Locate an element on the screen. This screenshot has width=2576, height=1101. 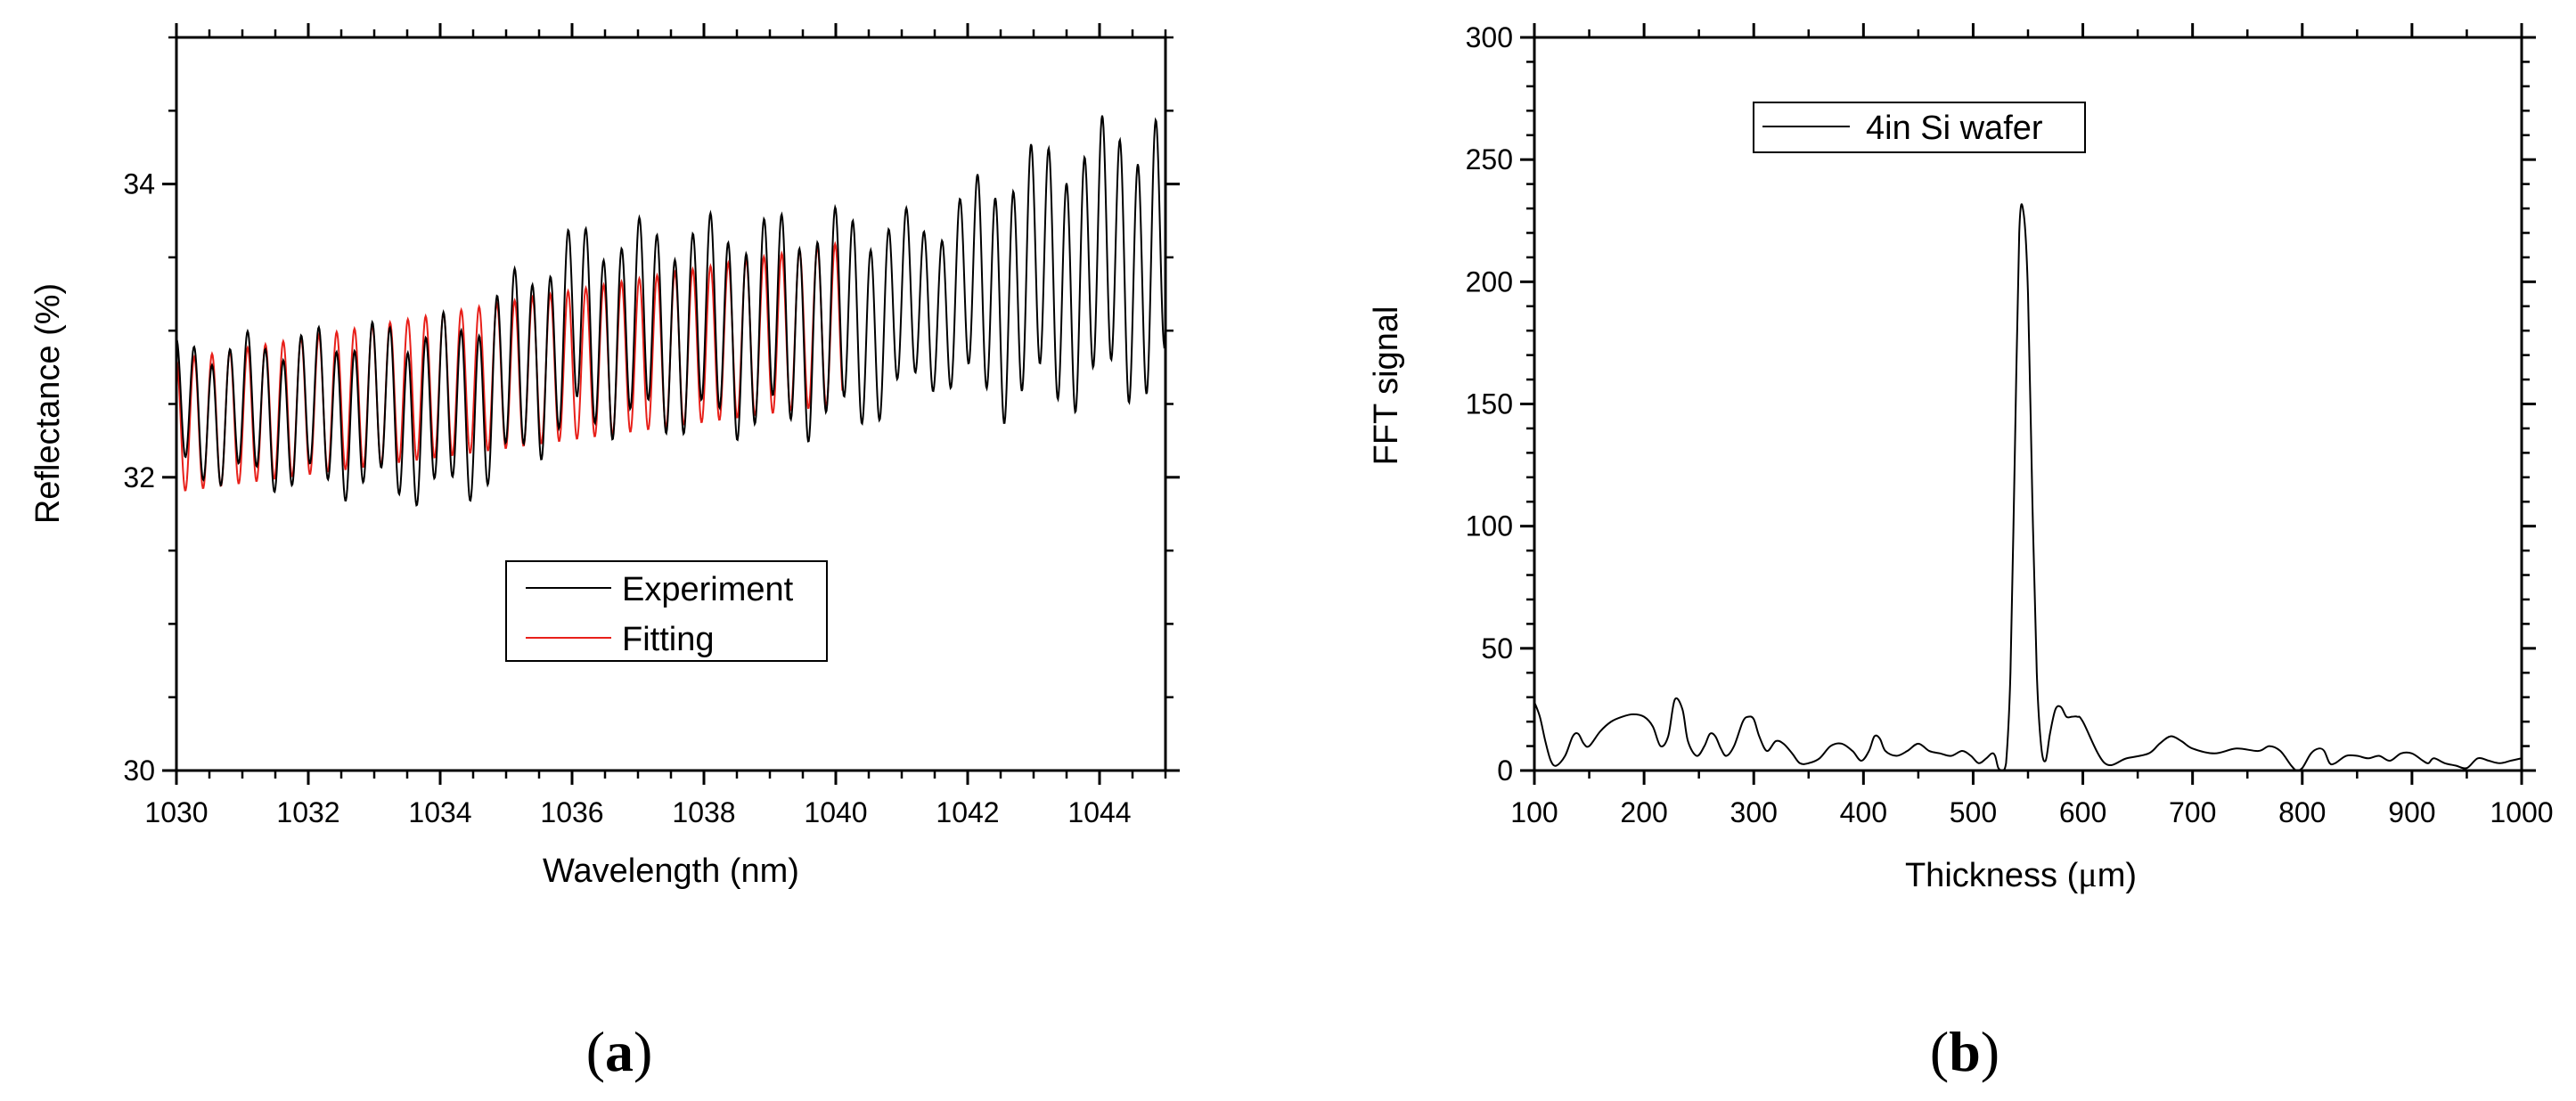
chart-a-y-tick-labels: 30 32 34 is located at coordinates (139, 477).